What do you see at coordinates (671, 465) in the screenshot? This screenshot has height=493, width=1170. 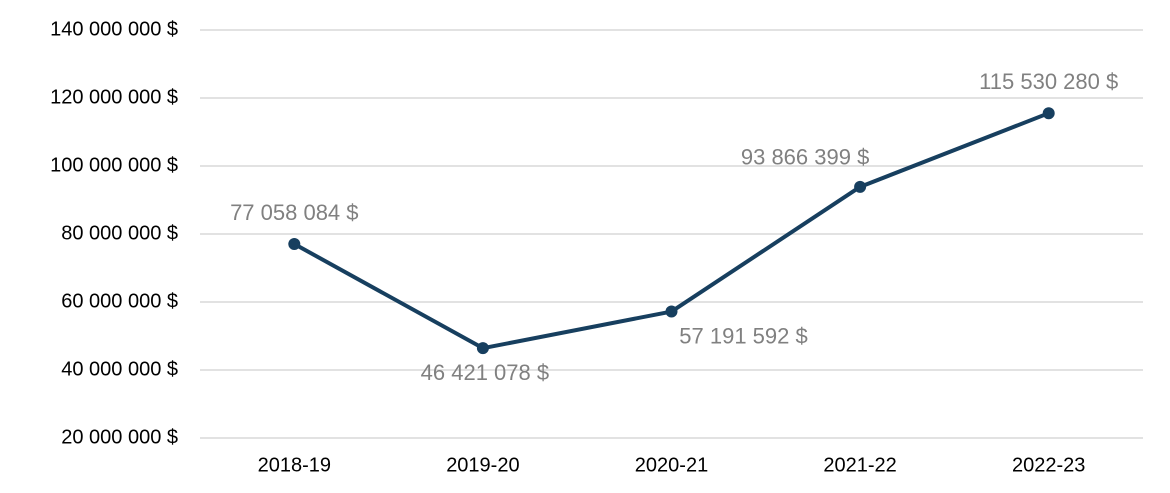 I see `x-tick-label: 2020-21` at bounding box center [671, 465].